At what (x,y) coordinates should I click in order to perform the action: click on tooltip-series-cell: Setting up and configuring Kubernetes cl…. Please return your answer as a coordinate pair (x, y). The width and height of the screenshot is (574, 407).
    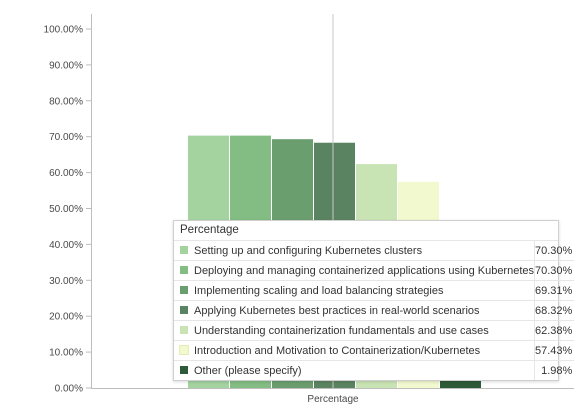
    Looking at the image, I should click on (354, 251).